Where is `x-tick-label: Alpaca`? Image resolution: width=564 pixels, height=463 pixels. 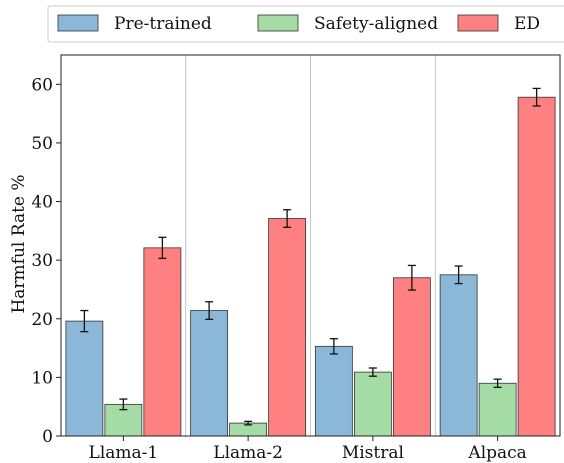 x-tick-label: Alpaca is located at coordinates (496, 453).